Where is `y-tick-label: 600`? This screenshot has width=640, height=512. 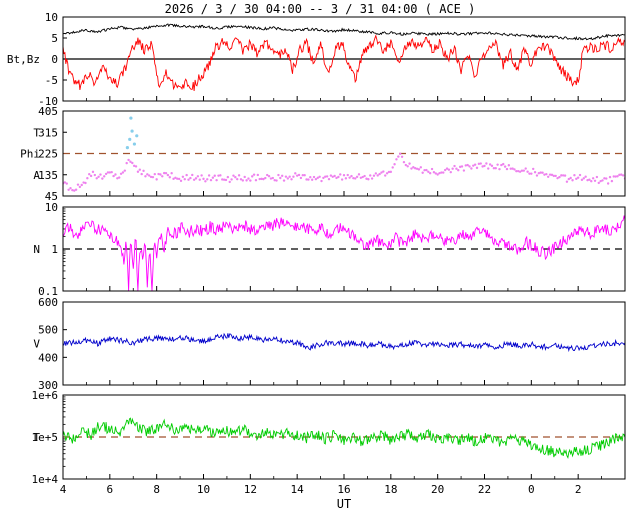 y-tick-label: 600 is located at coordinates (48, 302).